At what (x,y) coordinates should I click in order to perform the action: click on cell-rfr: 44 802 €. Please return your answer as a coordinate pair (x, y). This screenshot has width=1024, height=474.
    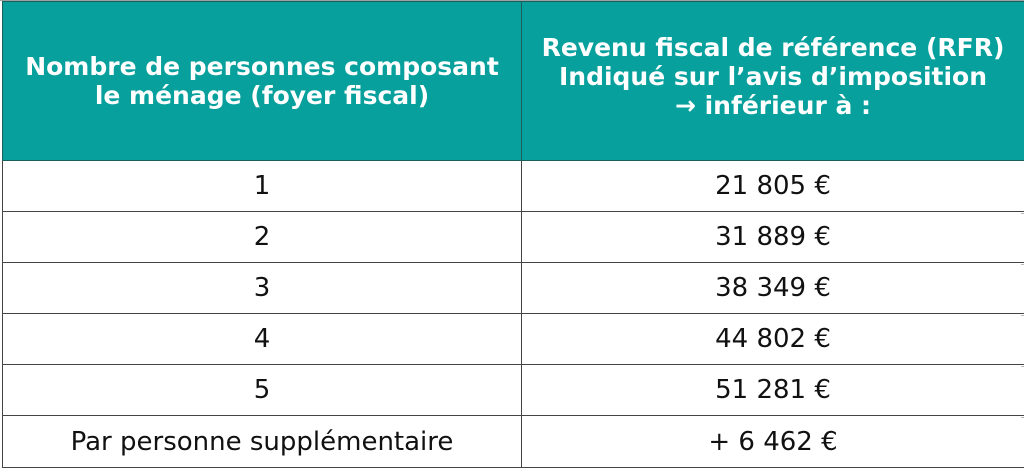
    Looking at the image, I should click on (772, 339).